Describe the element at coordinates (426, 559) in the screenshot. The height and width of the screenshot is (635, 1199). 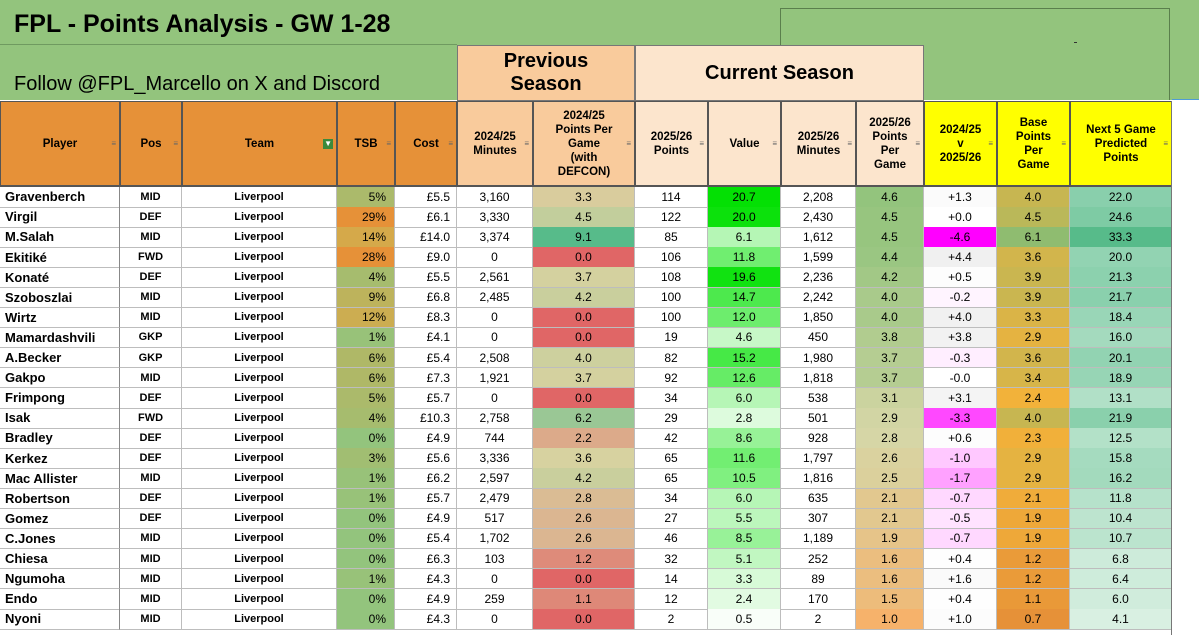
I see `cell-cost: £6.3` at that location.